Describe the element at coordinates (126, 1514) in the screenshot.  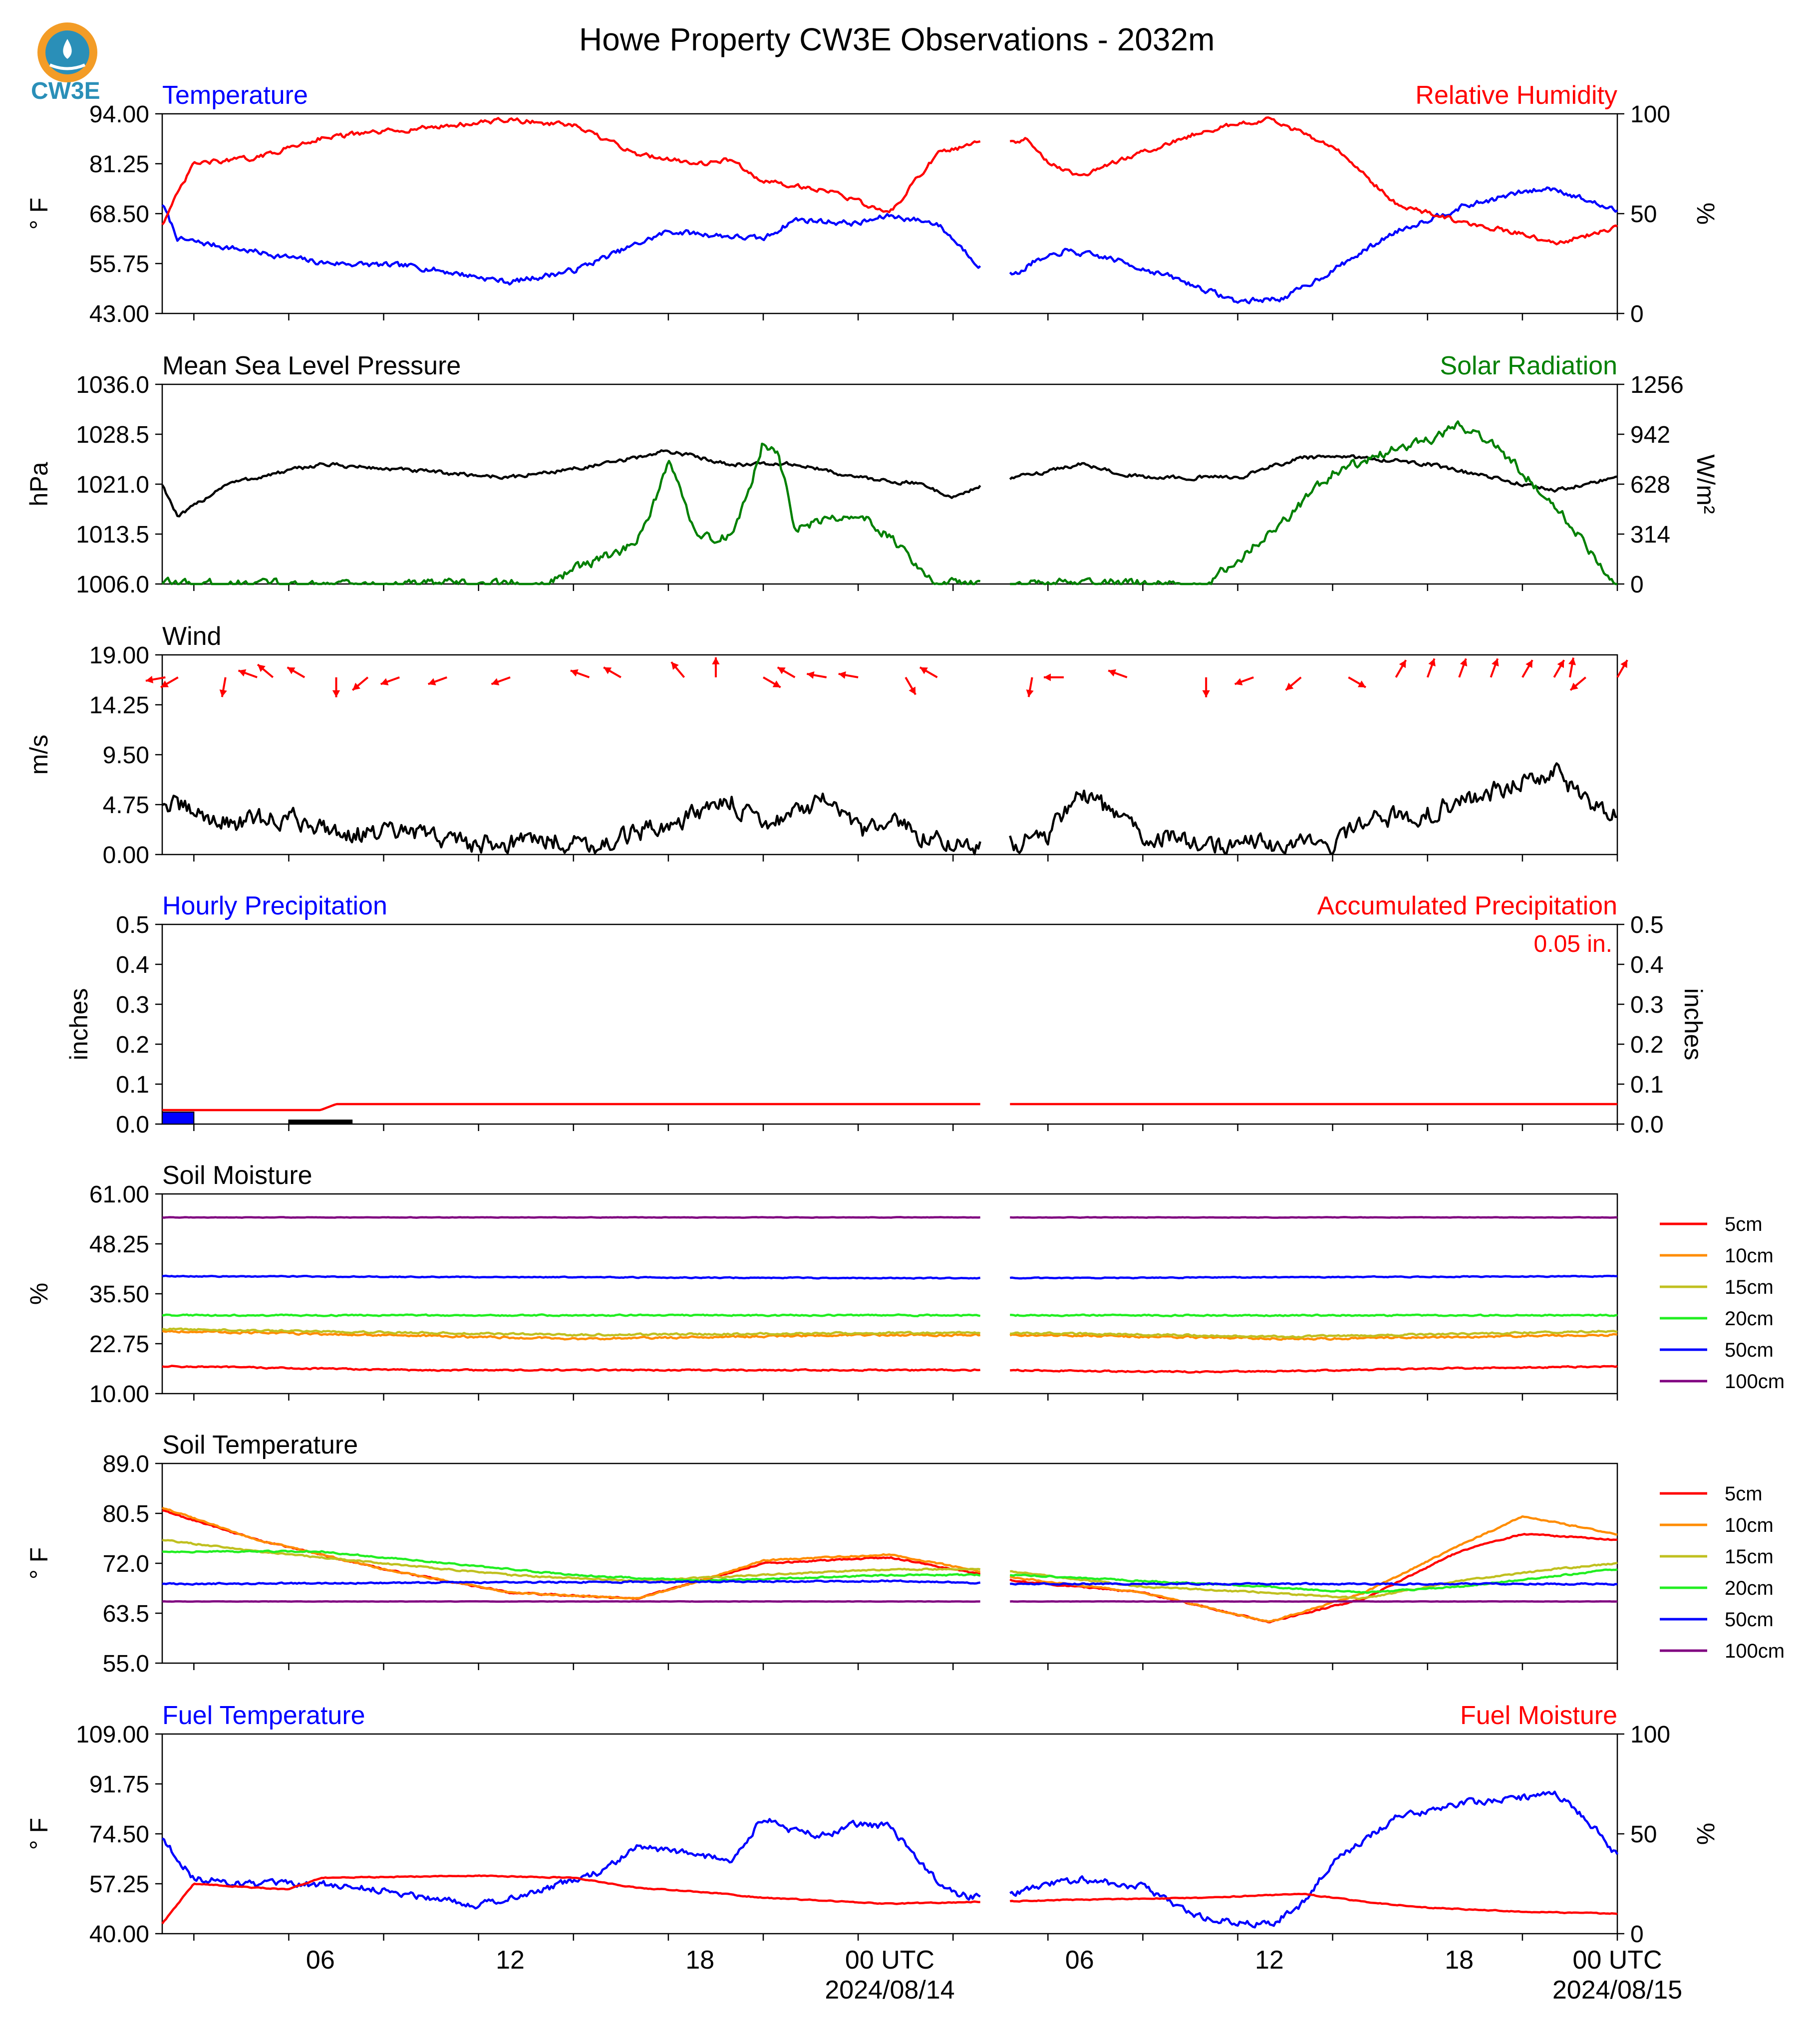
I see `y-tick-label: 80.5` at that location.